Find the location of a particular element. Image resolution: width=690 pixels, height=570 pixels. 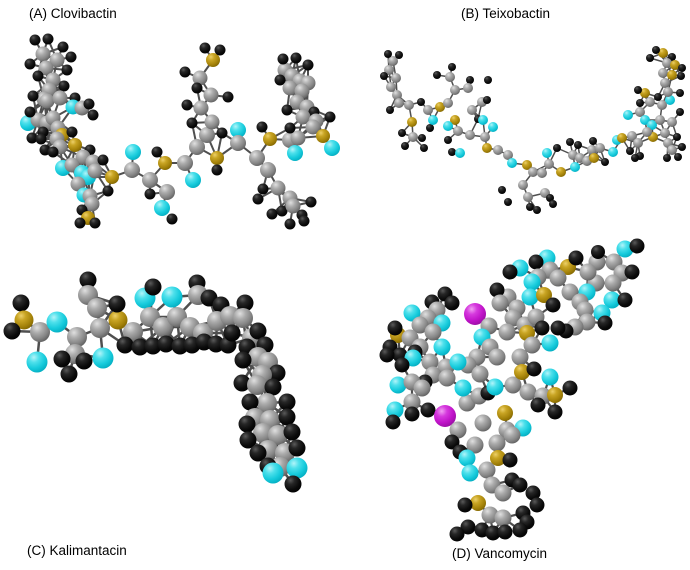

panel-a-label: (A) Clovibactin is located at coordinates (73, 13).